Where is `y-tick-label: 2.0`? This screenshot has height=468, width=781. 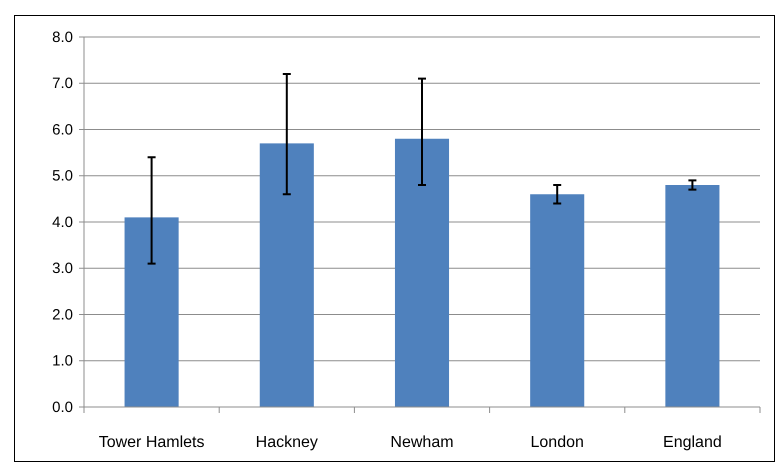 y-tick-label: 2.0 is located at coordinates (62, 315).